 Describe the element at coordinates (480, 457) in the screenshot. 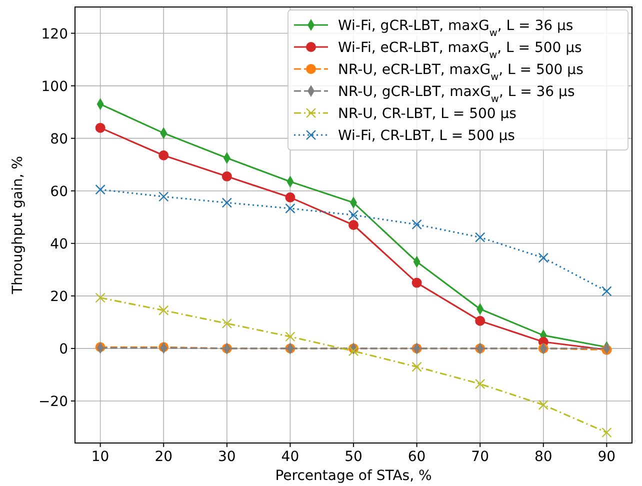

I see `x-tick-label: 70` at that location.